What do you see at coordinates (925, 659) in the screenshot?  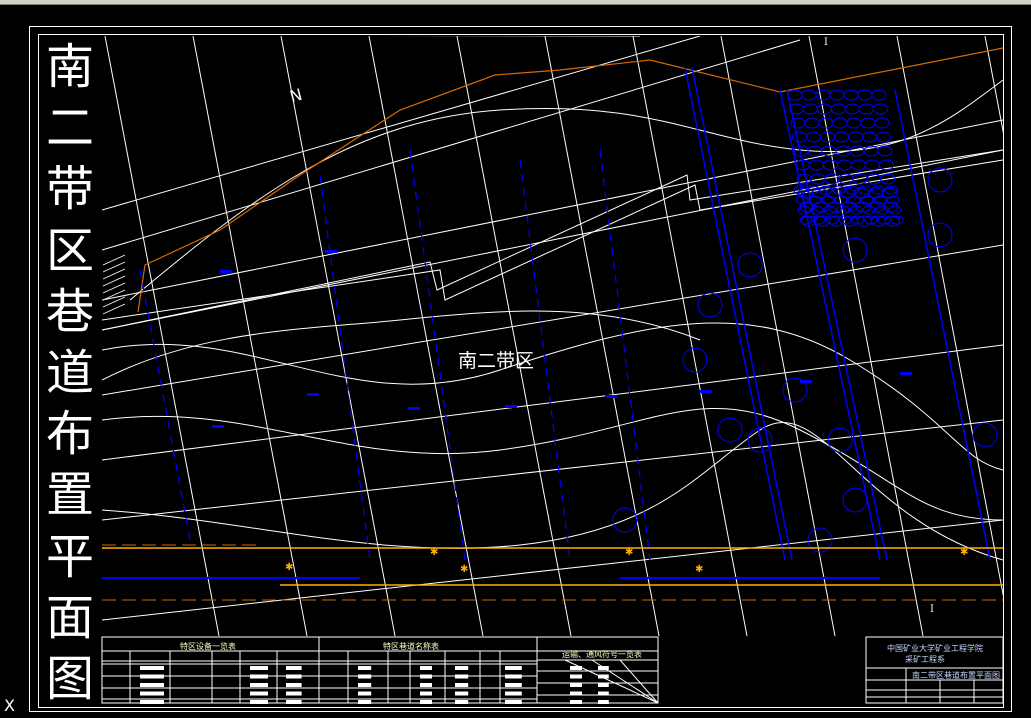 I see `title-block-department: 采矿工程系` at bounding box center [925, 659].